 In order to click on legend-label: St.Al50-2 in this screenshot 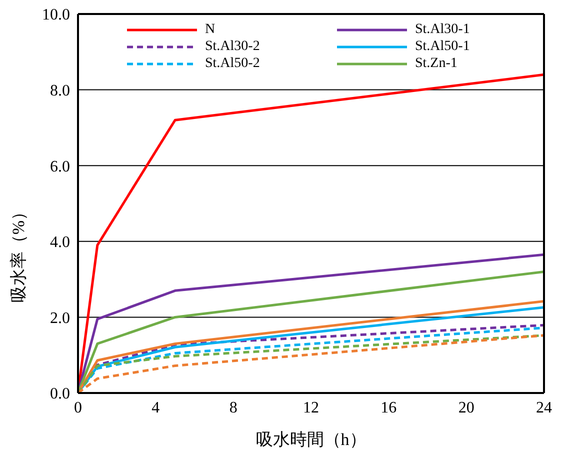, I will do `click(232, 64)`.